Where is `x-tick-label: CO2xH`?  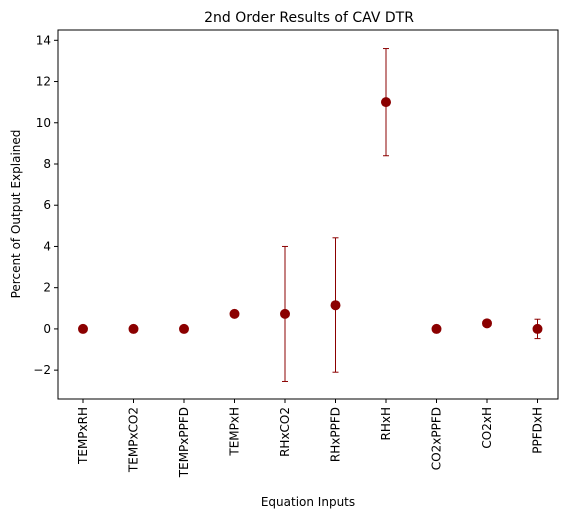
x-tick-label: CO2xH is located at coordinates (487, 428).